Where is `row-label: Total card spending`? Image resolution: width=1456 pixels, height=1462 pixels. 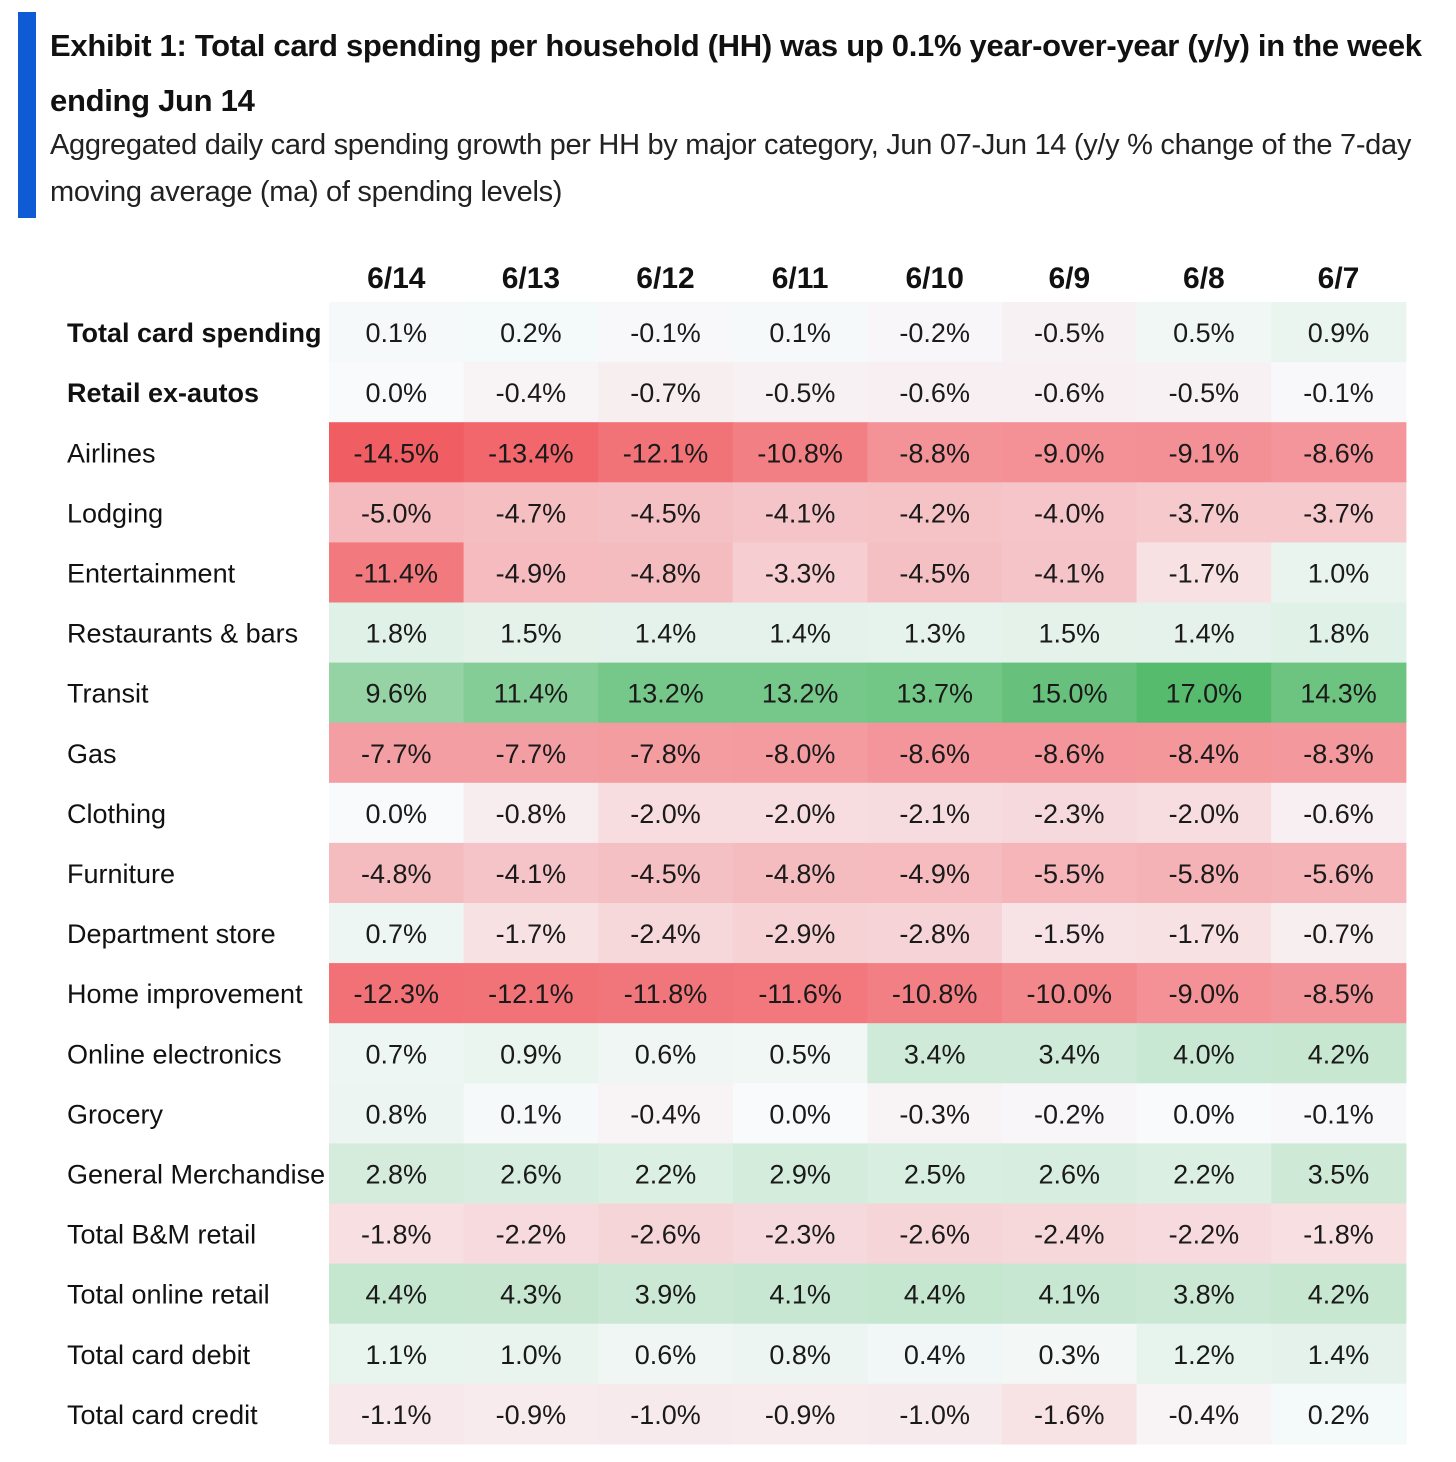
row-label: Total card spending is located at coordinates (194, 333).